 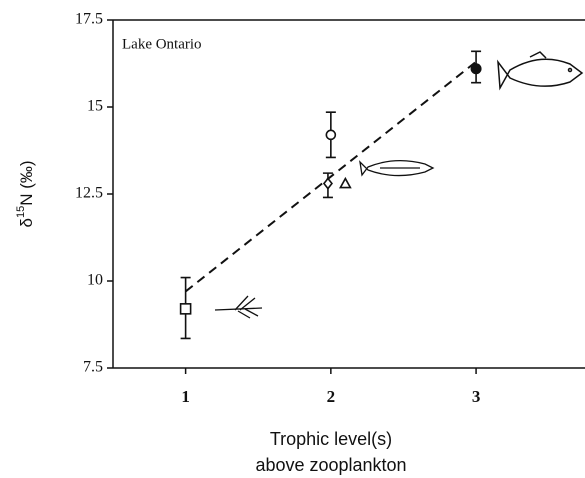 What do you see at coordinates (89, 193) in the screenshot?
I see `y-tick-label: 12.5` at bounding box center [89, 193].